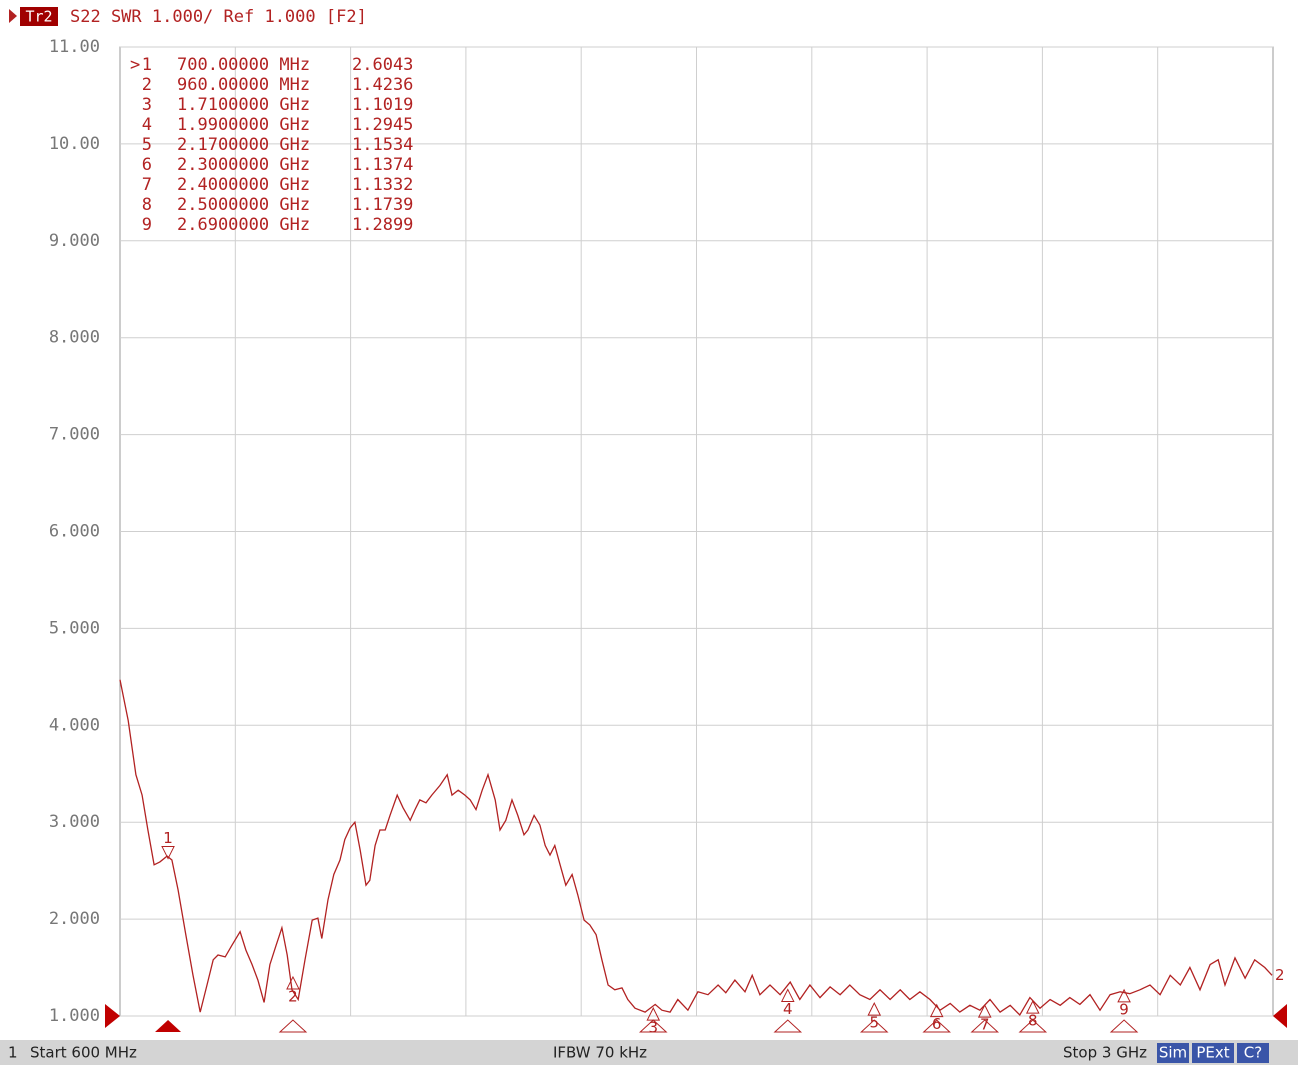 The image size is (1298, 1065). What do you see at coordinates (147, 125) in the screenshot?
I see `marker-id: 4` at bounding box center [147, 125].